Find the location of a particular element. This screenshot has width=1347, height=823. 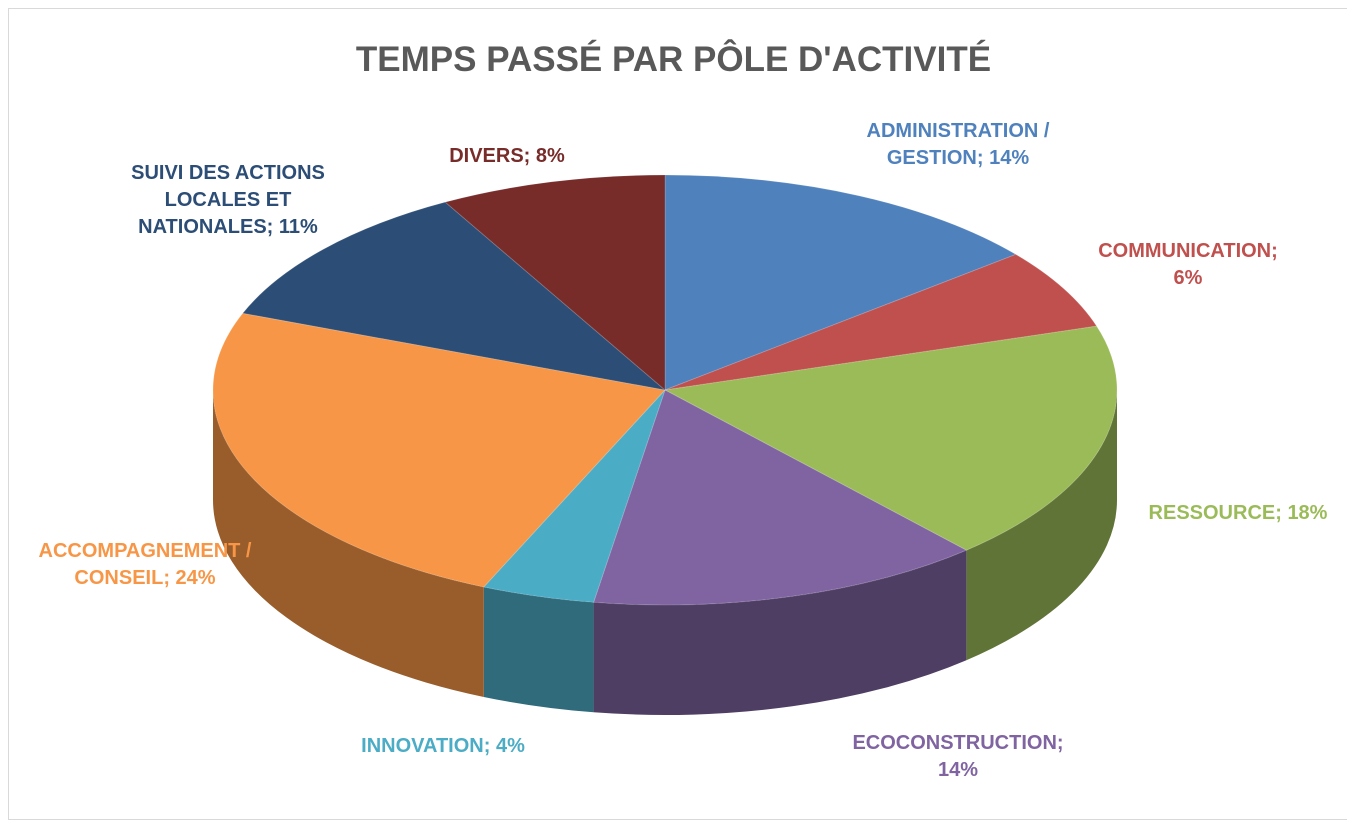

data-label: ACCOMPAGNEMENT / CONSEIL; 24% is located at coordinates (145, 564).